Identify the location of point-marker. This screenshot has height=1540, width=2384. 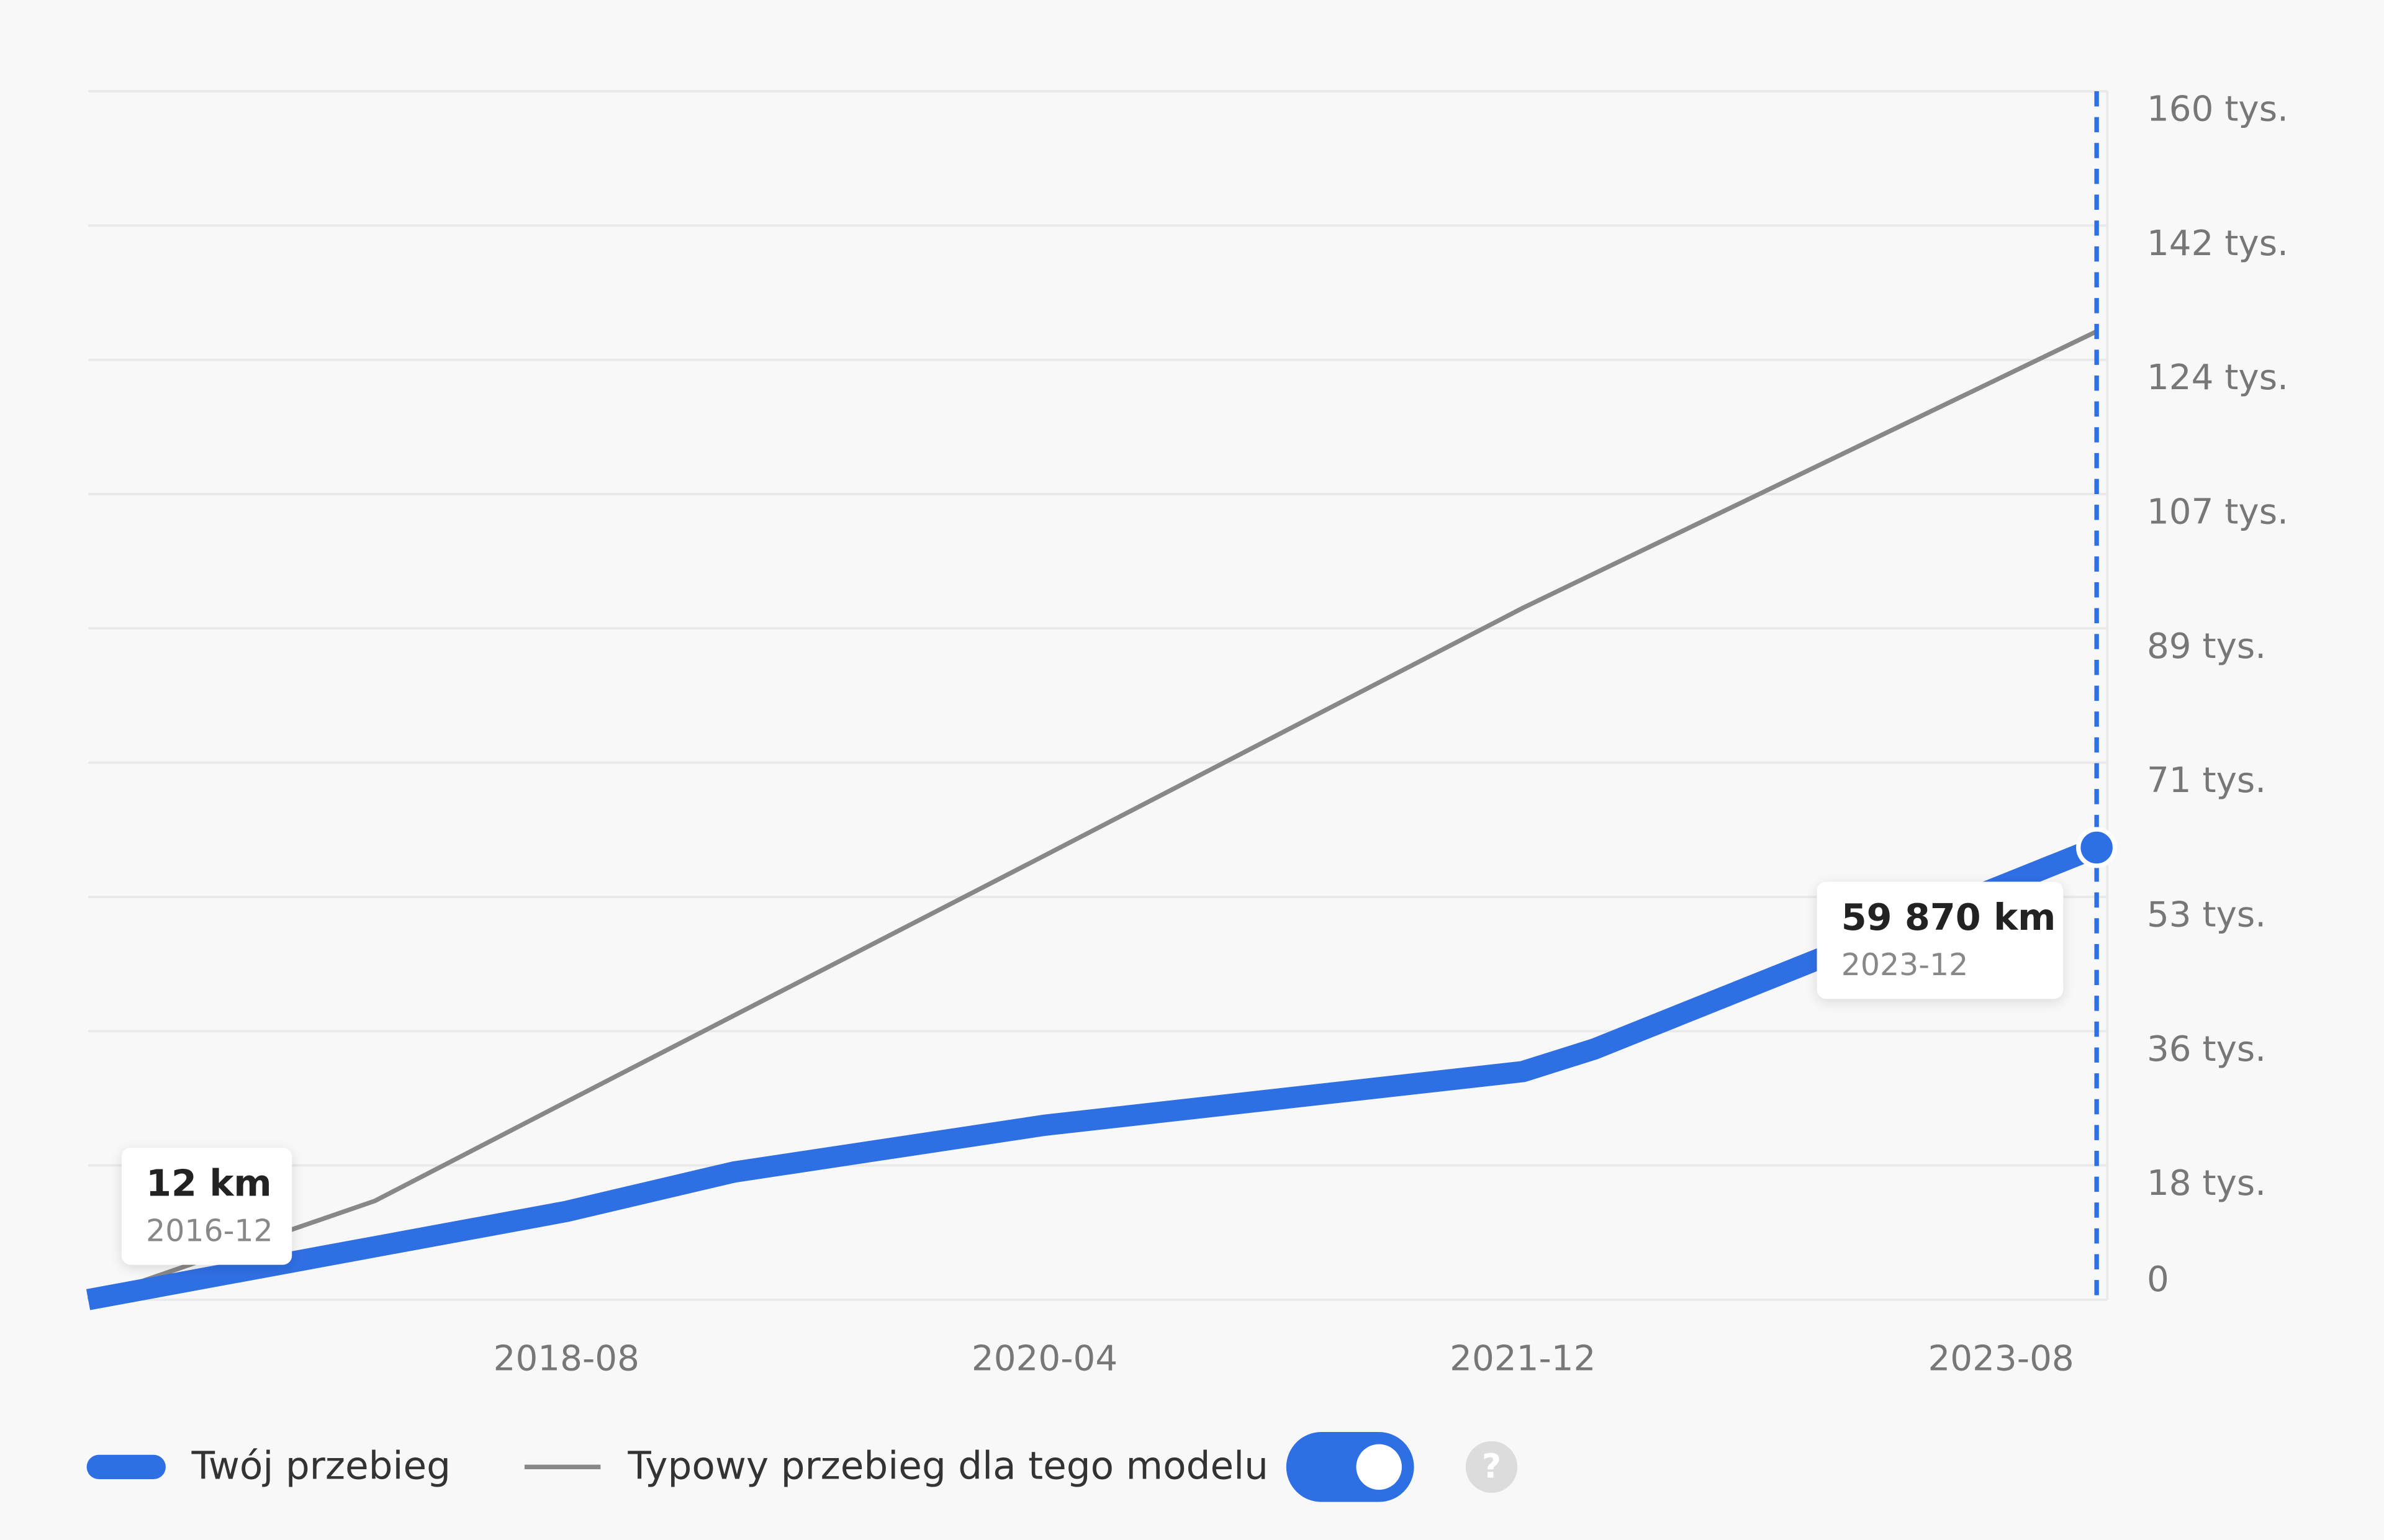
(2097, 847).